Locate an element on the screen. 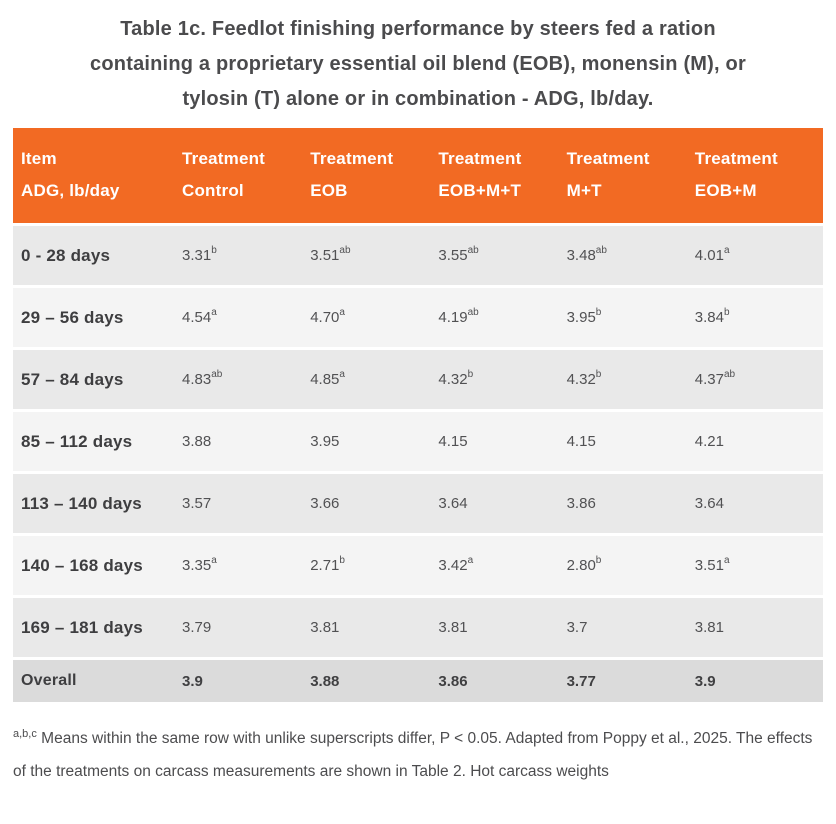 This screenshot has height=824, width=836. row-label: 57 – 84 days is located at coordinates (72, 379).